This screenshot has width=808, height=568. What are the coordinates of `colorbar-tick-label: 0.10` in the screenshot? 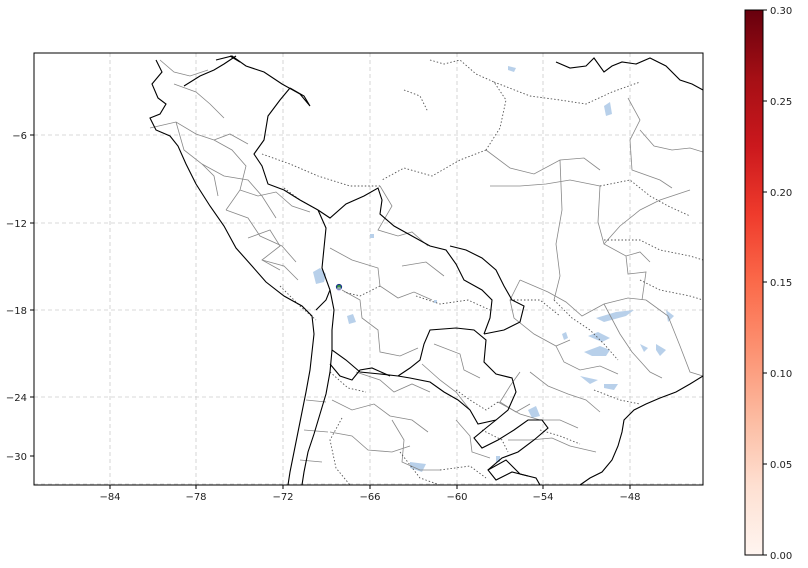 It's located at (781, 374).